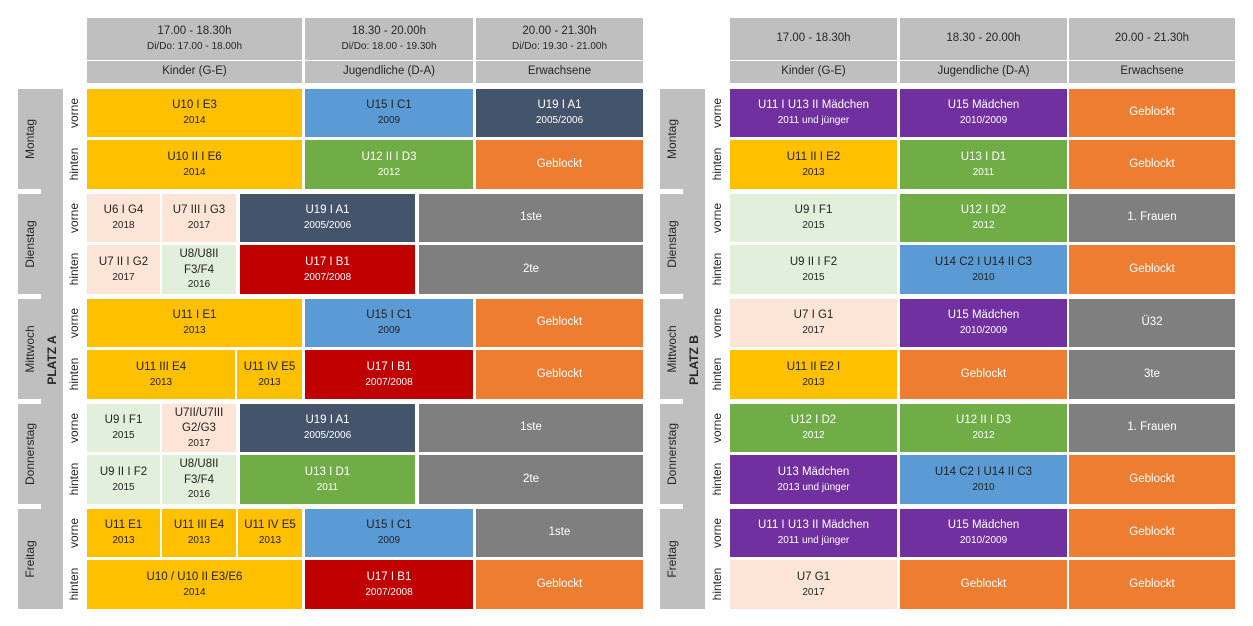 This screenshot has width=1253, height=626. Describe the element at coordinates (194, 584) in the screenshot. I see `schedule-cell: U10 / U10 II E3/E6 2014` at that location.